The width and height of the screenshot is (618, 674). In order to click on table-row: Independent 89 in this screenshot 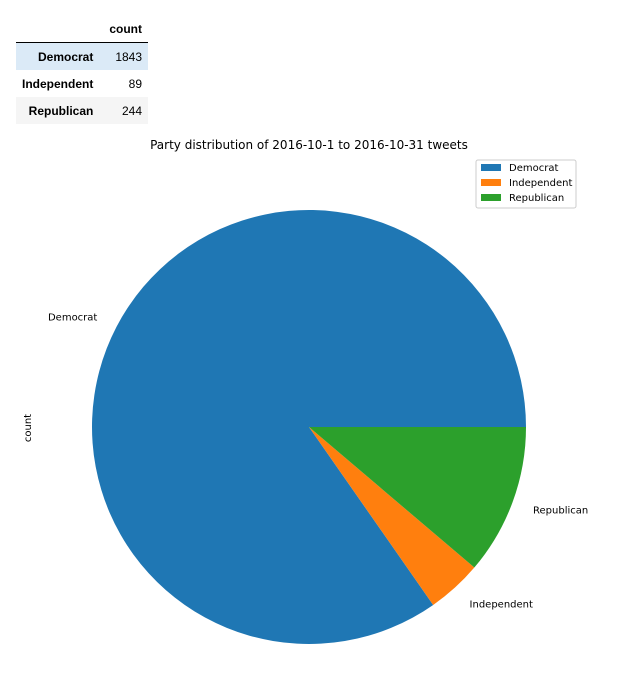, I will do `click(82, 83)`.